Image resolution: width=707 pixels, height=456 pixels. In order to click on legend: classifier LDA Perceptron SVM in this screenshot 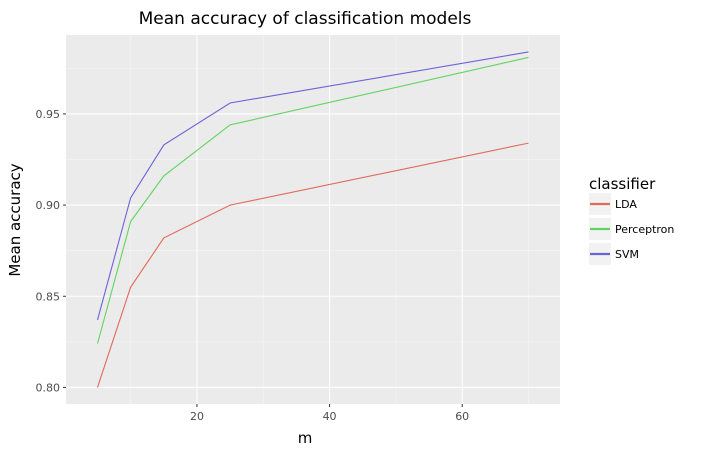, I will do `click(631, 220)`.